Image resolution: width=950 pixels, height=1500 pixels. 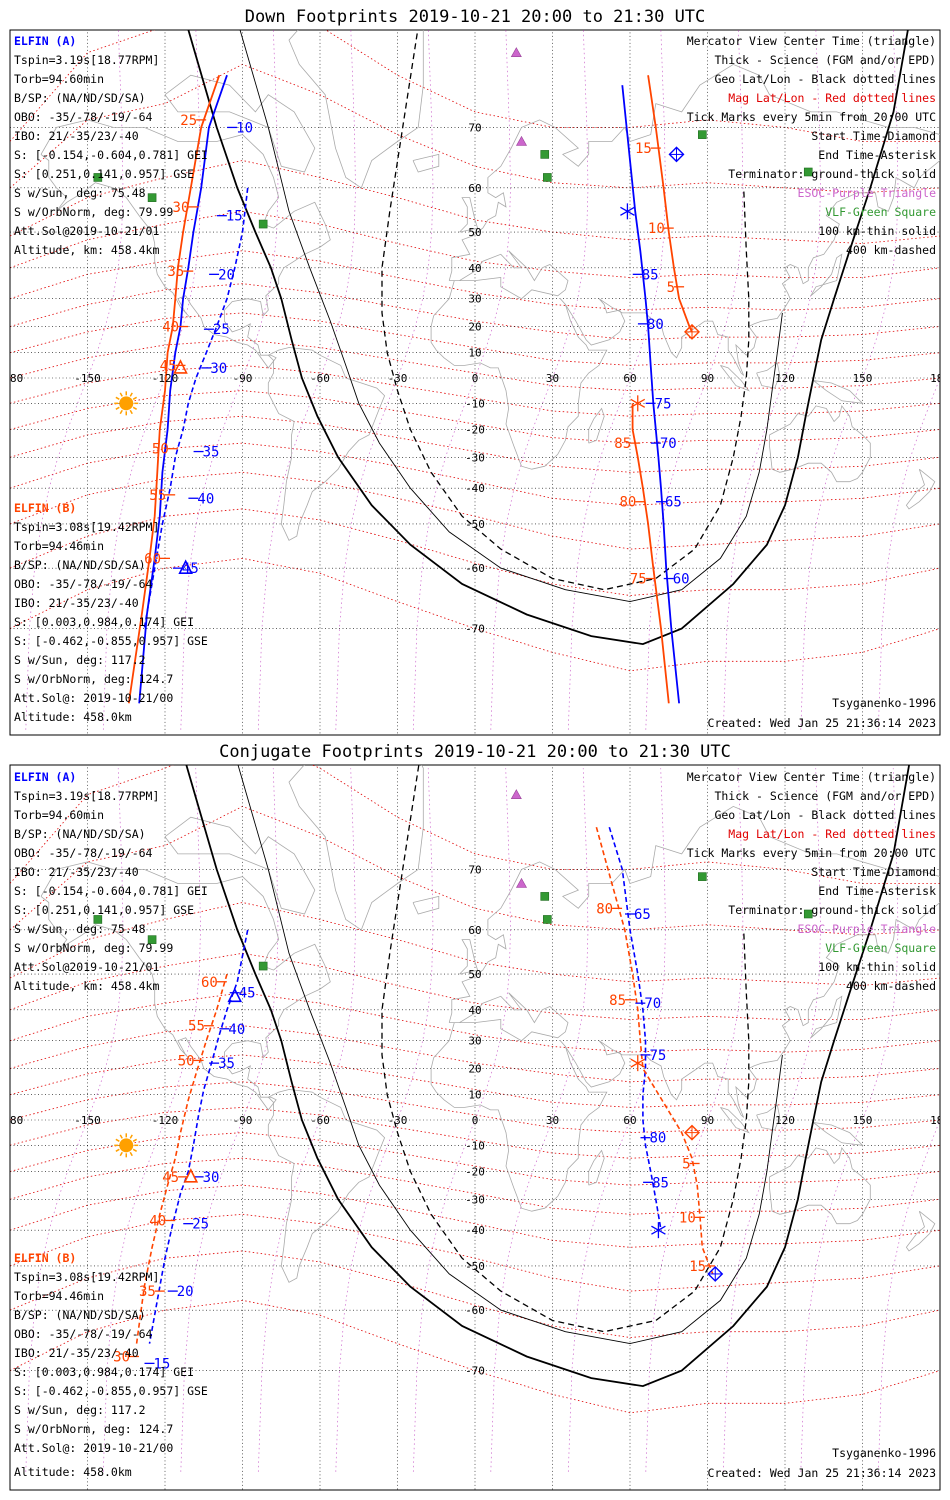 I want to click on lon-label: 150, so click(x=863, y=1120).